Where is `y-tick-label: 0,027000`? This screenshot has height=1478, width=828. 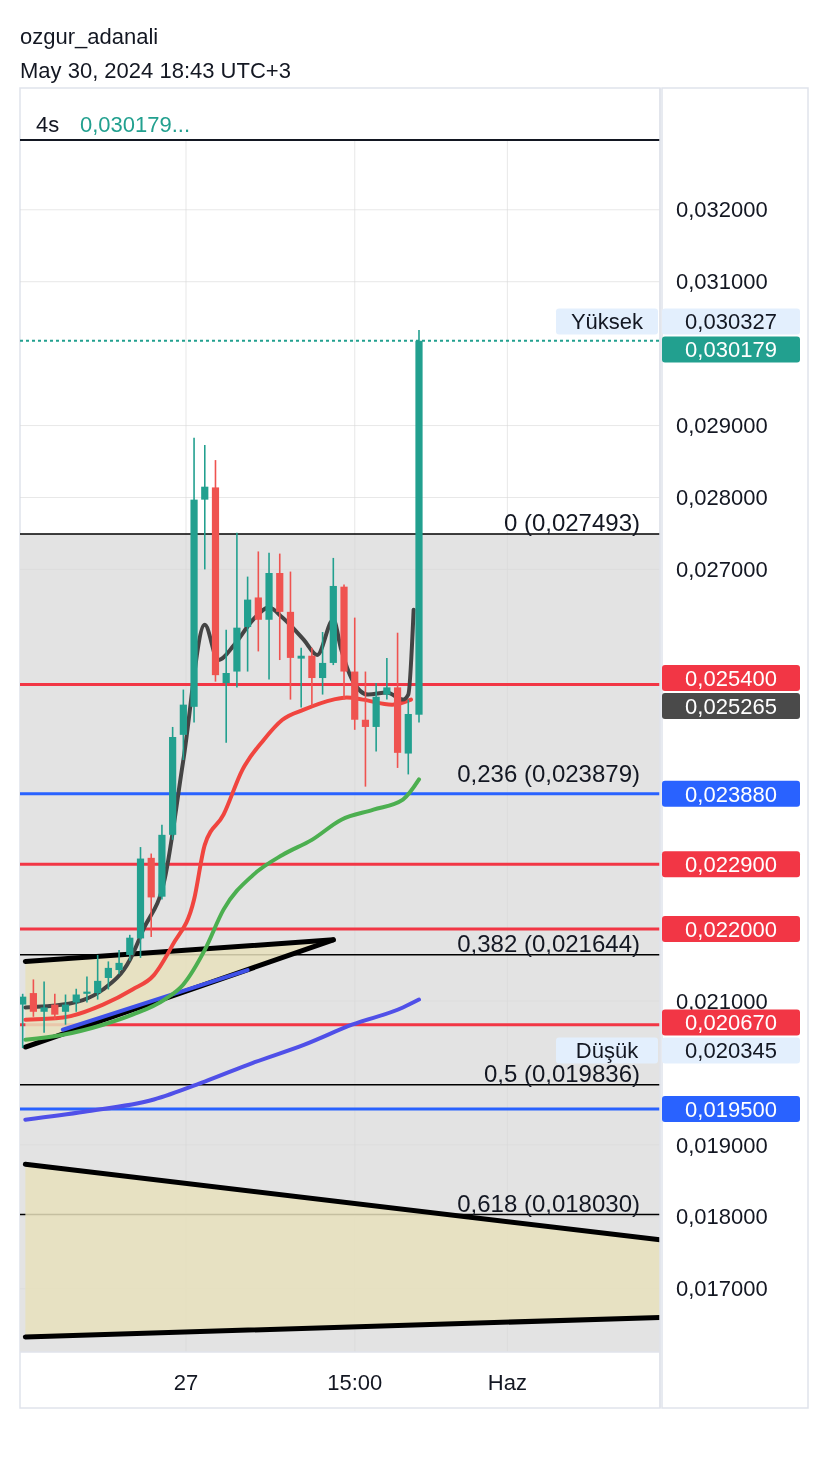
y-tick-label: 0,027000 is located at coordinates (722, 570).